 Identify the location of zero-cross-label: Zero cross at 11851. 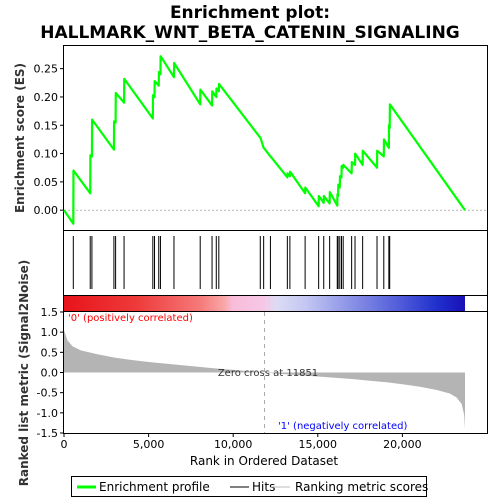
(268, 373).